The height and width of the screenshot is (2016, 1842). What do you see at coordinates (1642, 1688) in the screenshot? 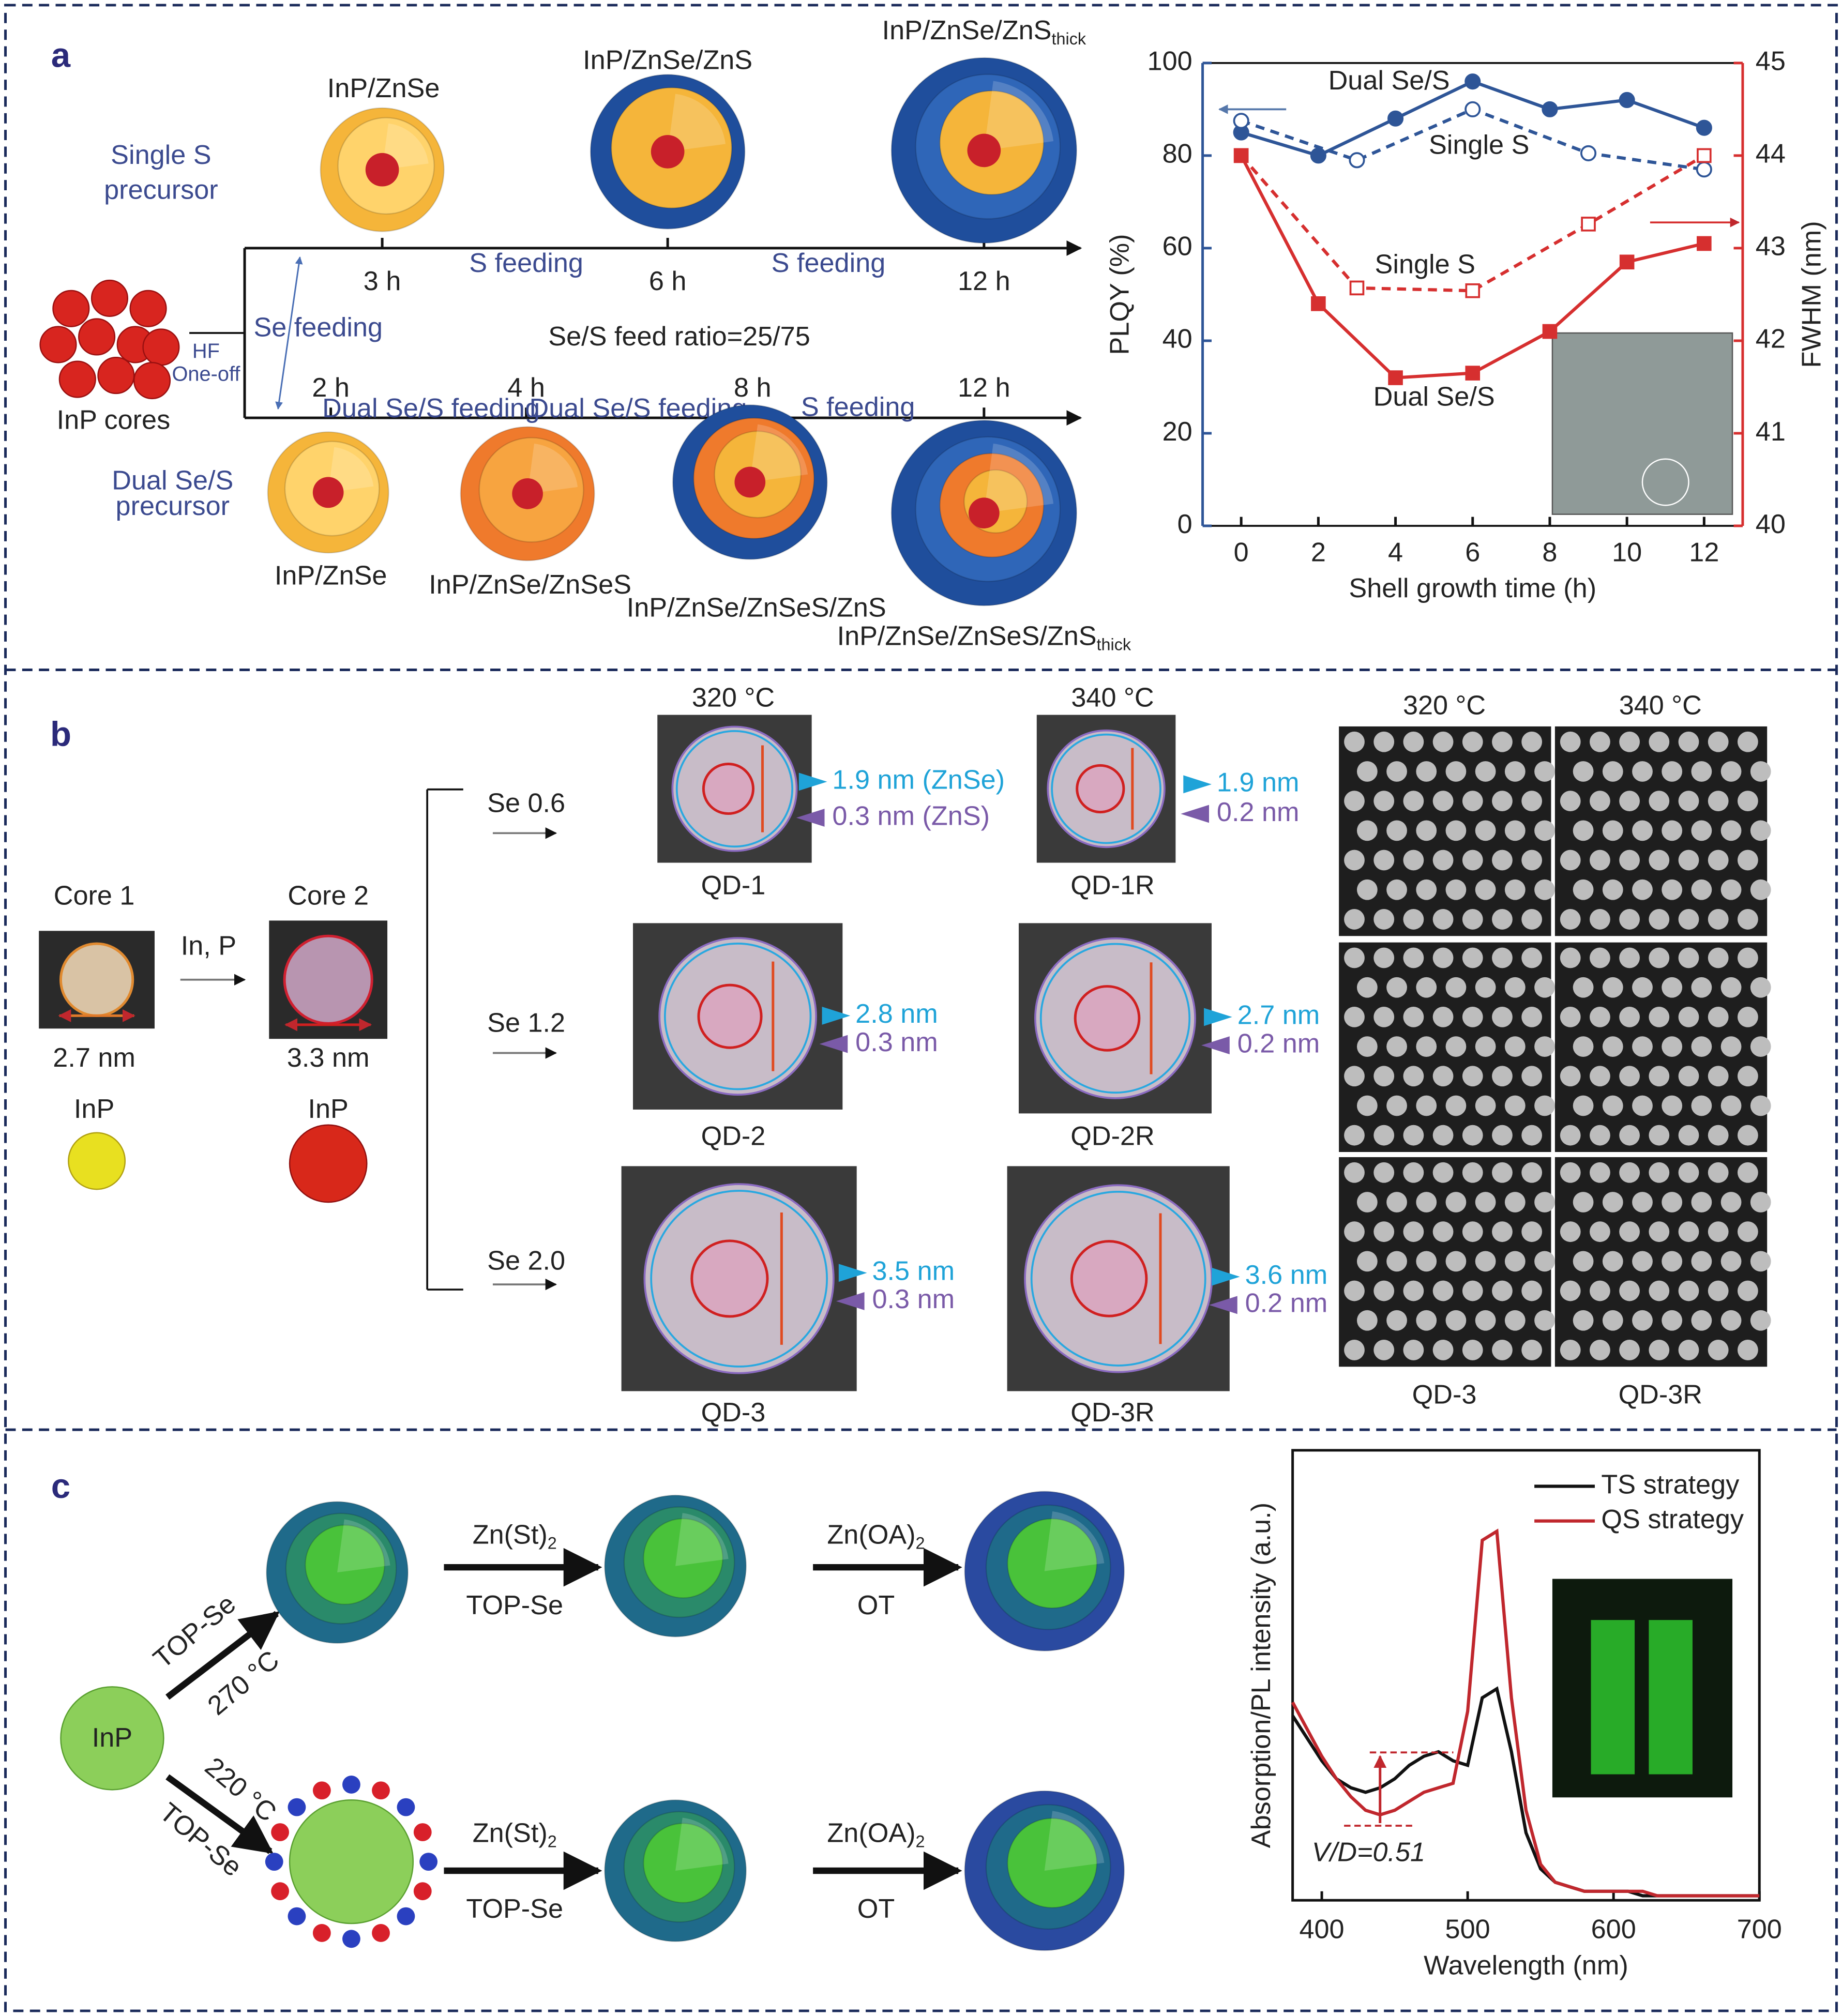
I see `photo-inset` at bounding box center [1642, 1688].